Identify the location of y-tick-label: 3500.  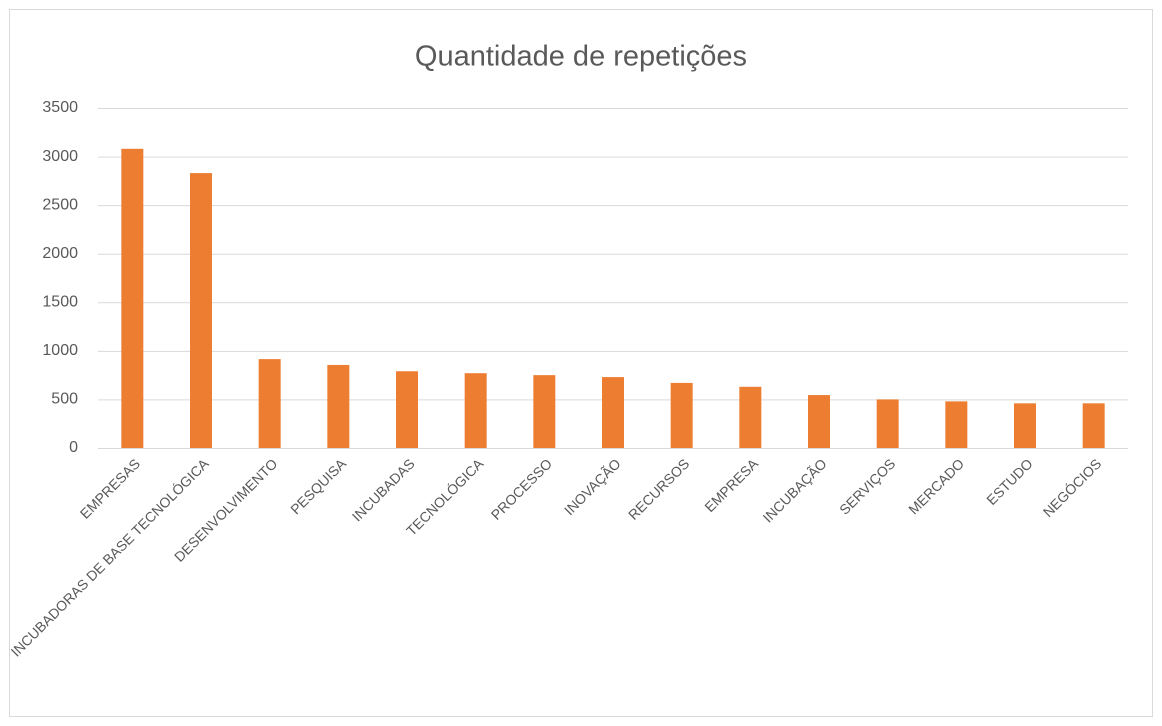
(60, 107).